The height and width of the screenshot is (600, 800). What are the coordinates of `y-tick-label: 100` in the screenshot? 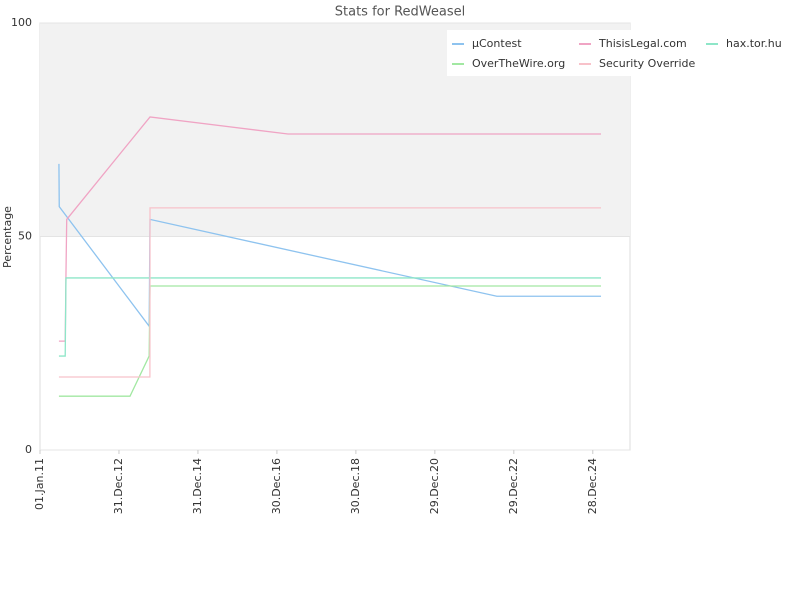 It's located at (21, 22).